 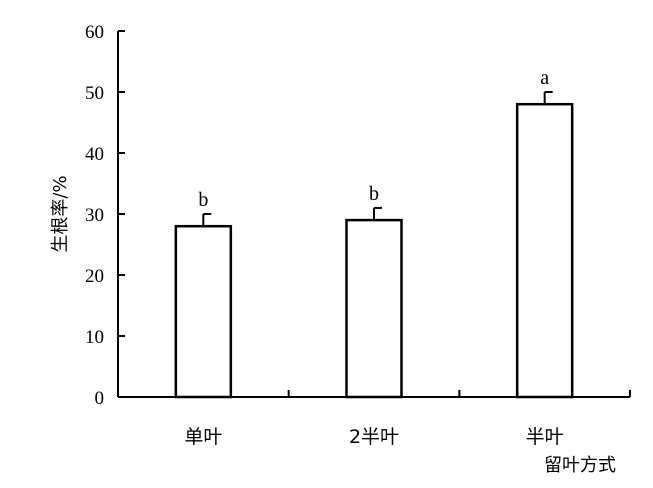 What do you see at coordinates (94, 154) in the screenshot?
I see `y-tick-label: 40` at bounding box center [94, 154].